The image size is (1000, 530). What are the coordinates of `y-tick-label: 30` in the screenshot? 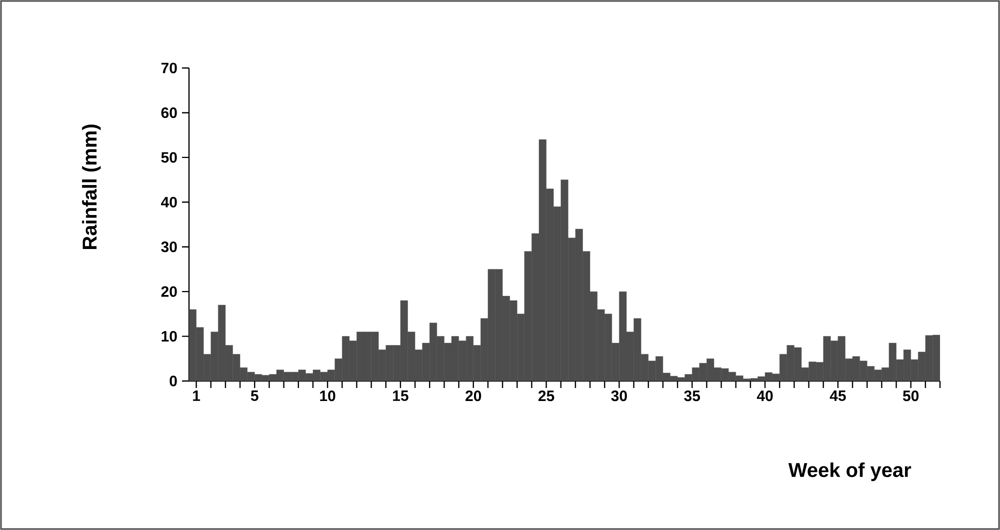 It's located at (169, 247).